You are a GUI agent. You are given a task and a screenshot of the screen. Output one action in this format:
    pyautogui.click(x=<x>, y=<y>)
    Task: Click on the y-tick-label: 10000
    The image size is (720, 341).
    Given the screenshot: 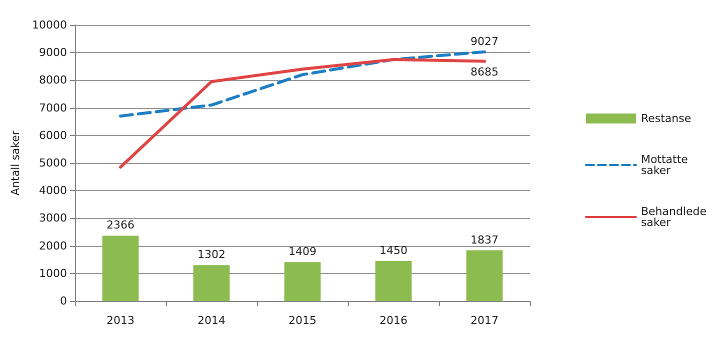 What is the action you would take?
    pyautogui.click(x=49, y=25)
    